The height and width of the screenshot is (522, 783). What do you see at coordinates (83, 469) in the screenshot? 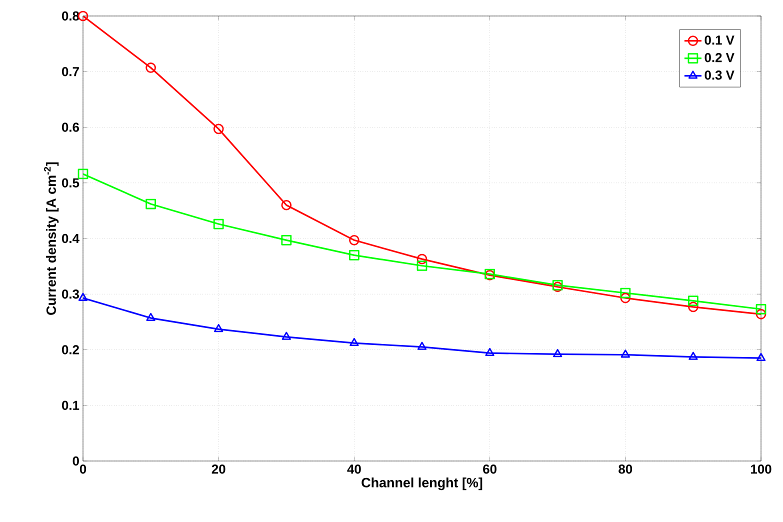
I see `x-tick-label: 0` at bounding box center [83, 469].